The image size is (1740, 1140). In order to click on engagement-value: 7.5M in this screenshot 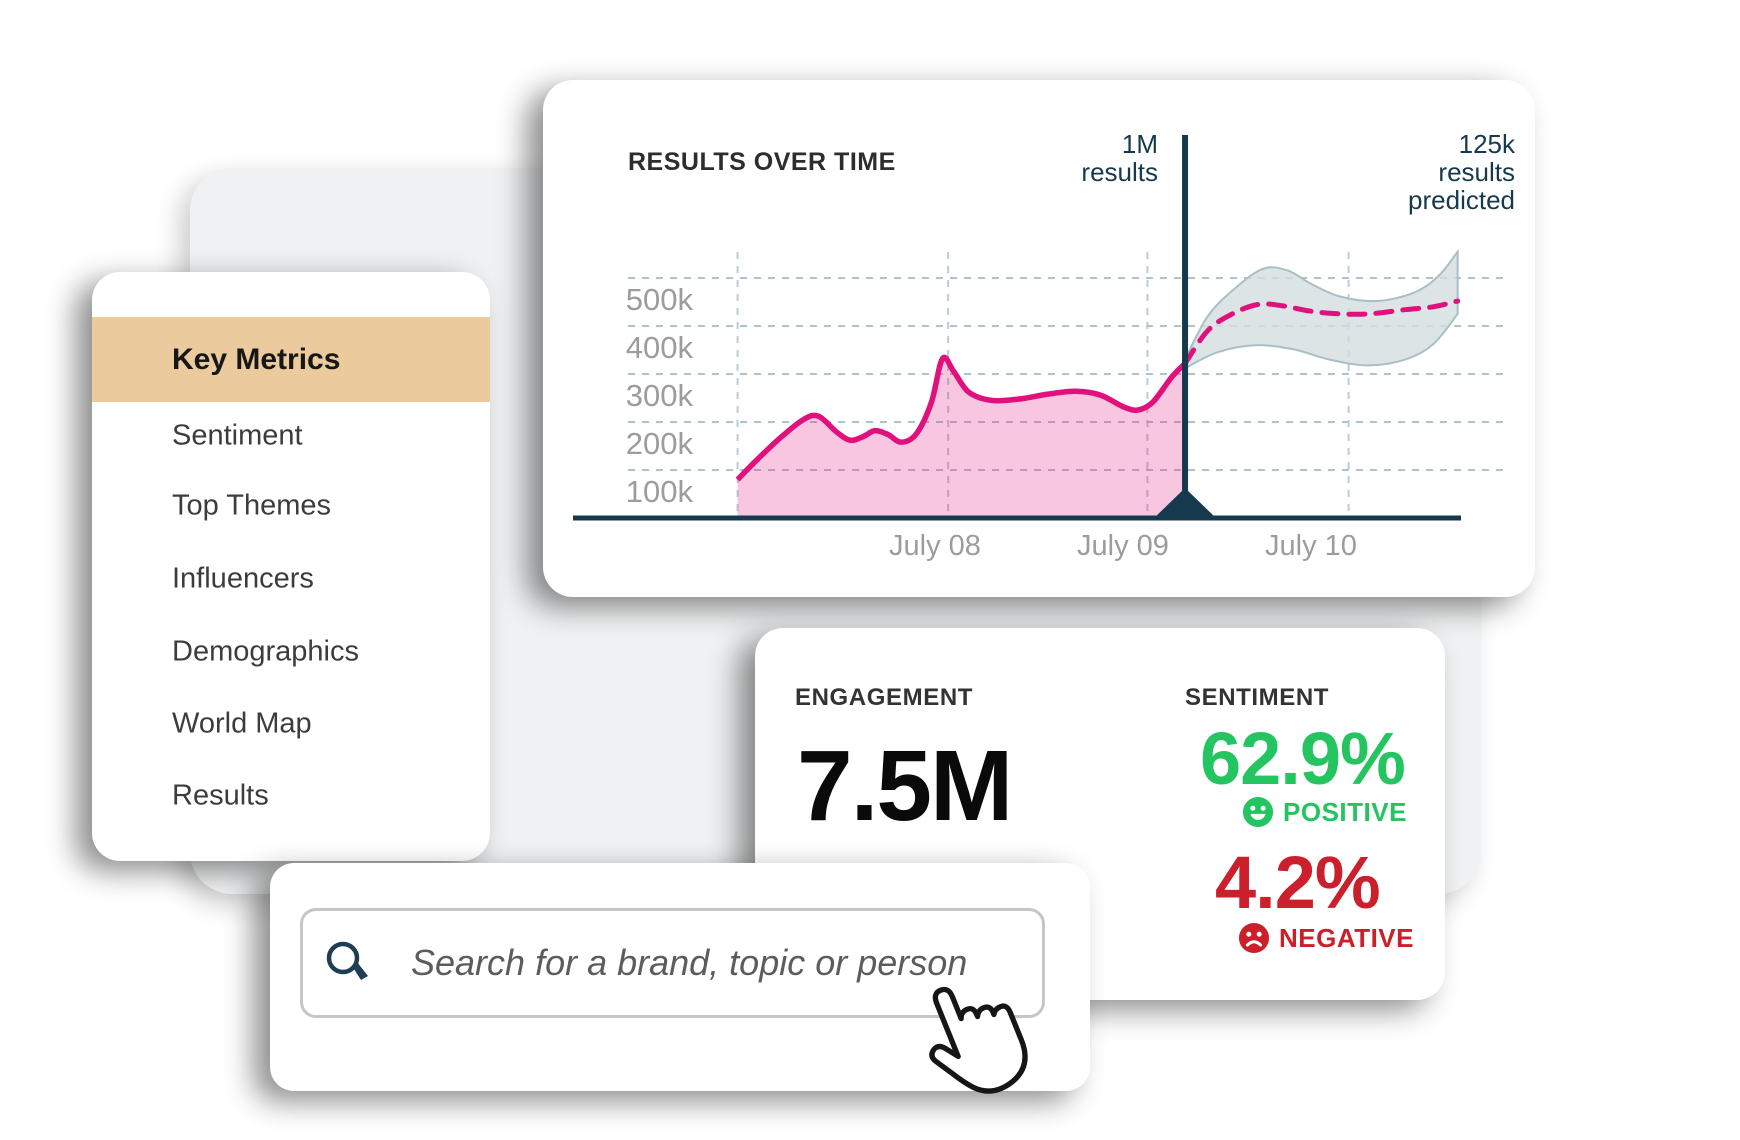, I will do `click(905, 786)`.